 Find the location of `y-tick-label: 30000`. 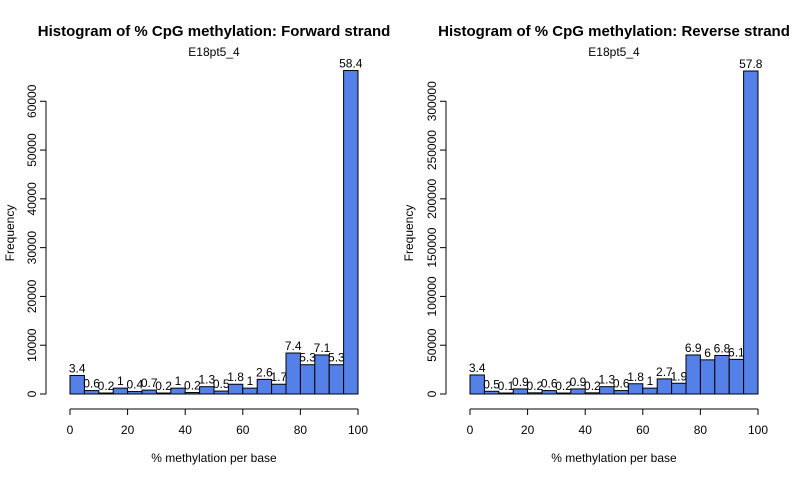

y-tick-label: 30000 is located at coordinates (32, 248).